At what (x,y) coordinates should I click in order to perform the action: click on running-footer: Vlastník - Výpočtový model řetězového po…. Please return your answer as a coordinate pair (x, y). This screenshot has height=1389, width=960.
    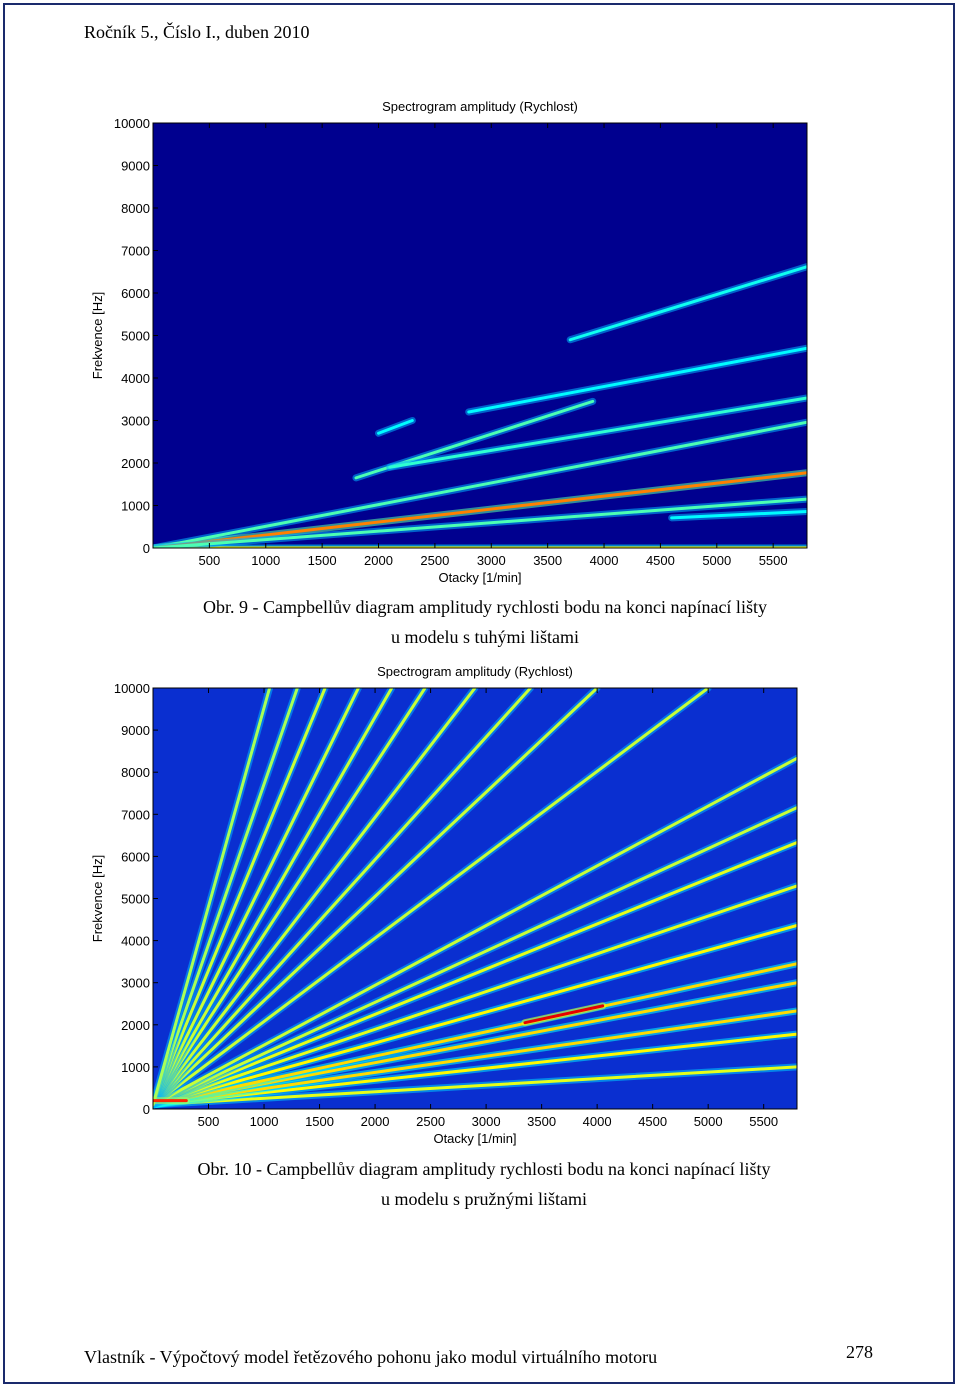
    Looking at the image, I should click on (371, 1357).